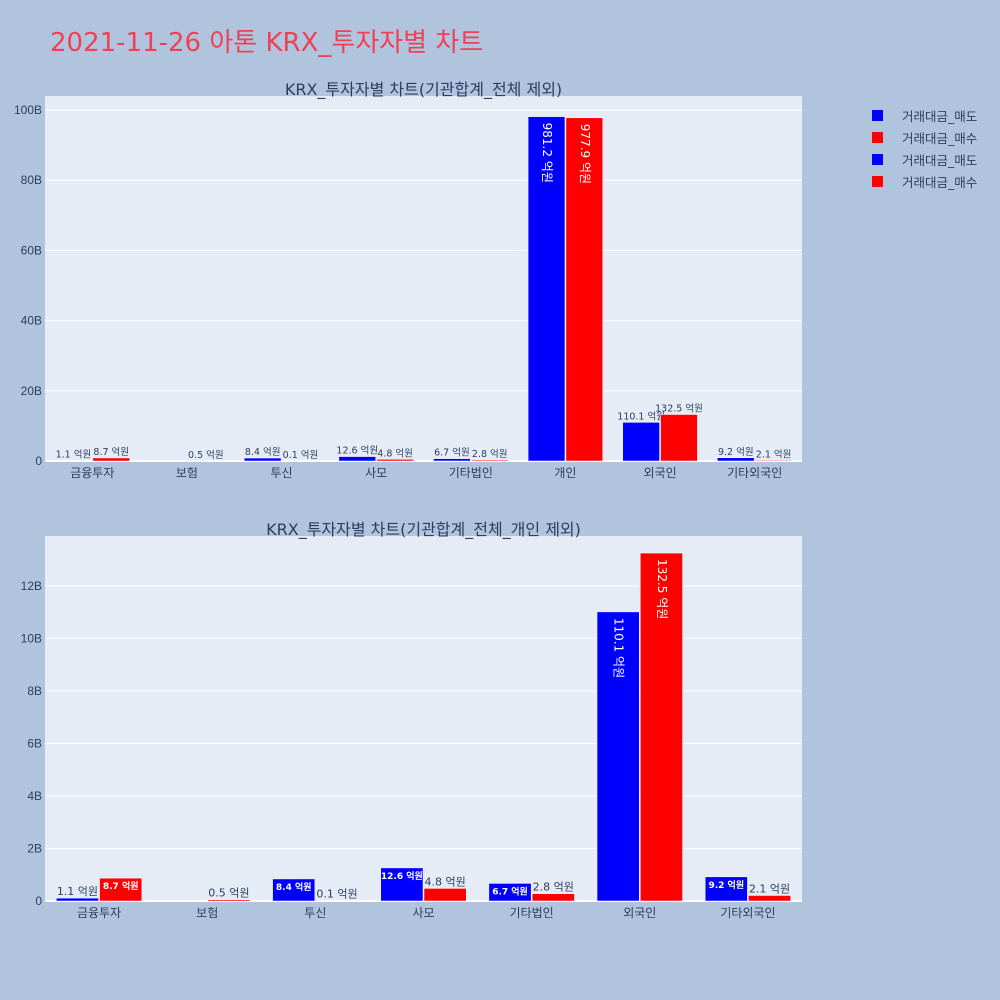  Describe the element at coordinates (547, 153) in the screenshot. I see `data-label: 981.2 억원` at that location.